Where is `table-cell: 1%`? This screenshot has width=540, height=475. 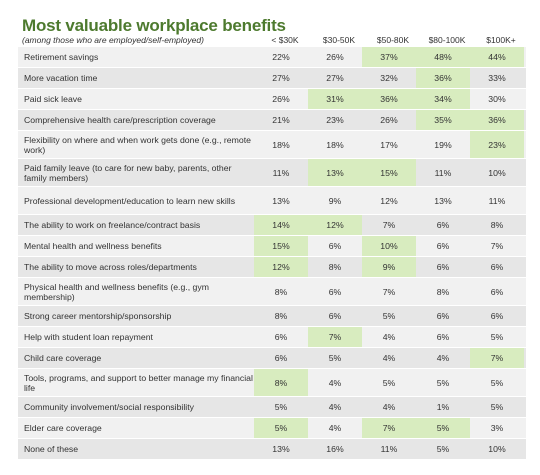
table-cell: 1% is located at coordinates (443, 407).